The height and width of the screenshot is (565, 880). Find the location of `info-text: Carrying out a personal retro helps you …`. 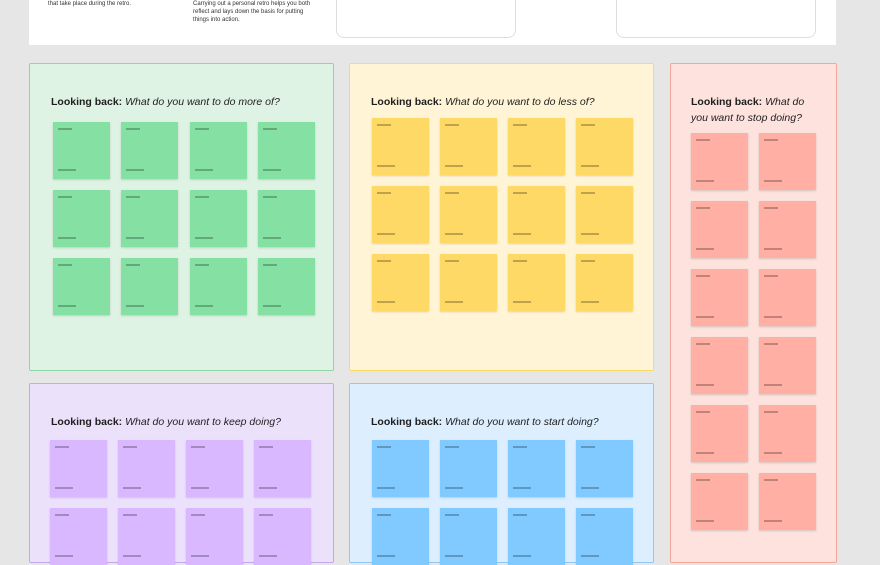

info-text: Carrying out a personal retro helps you … is located at coordinates (252, 12).